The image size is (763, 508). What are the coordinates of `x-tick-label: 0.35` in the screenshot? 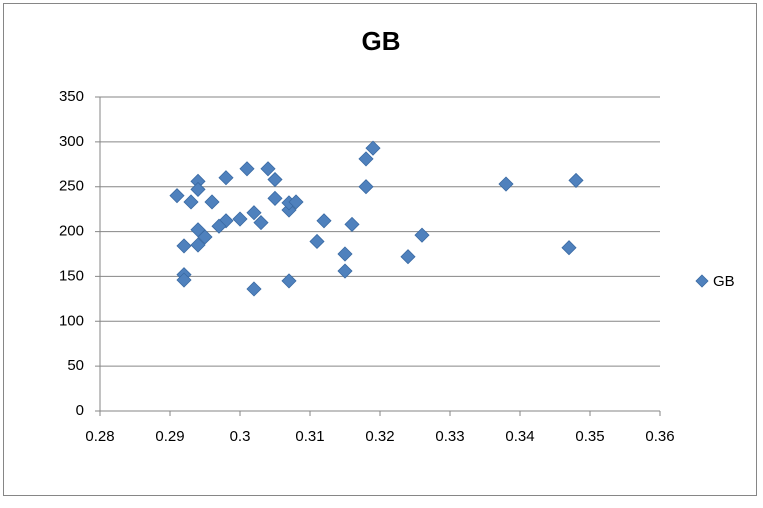 It's located at (589, 436).